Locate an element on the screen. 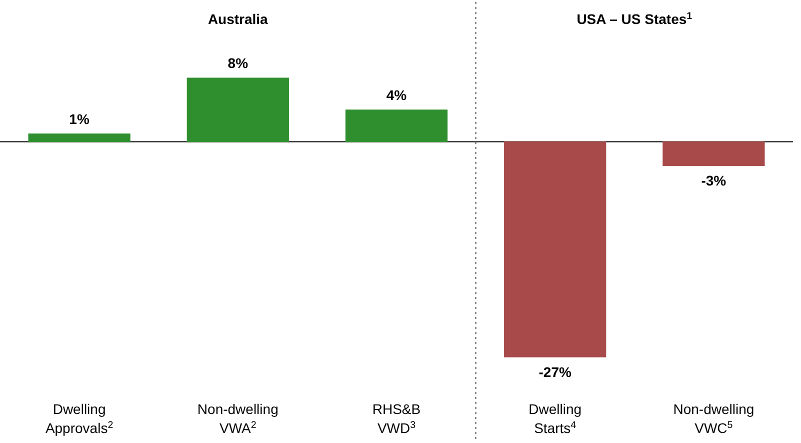  data-label: -27% is located at coordinates (555, 372).